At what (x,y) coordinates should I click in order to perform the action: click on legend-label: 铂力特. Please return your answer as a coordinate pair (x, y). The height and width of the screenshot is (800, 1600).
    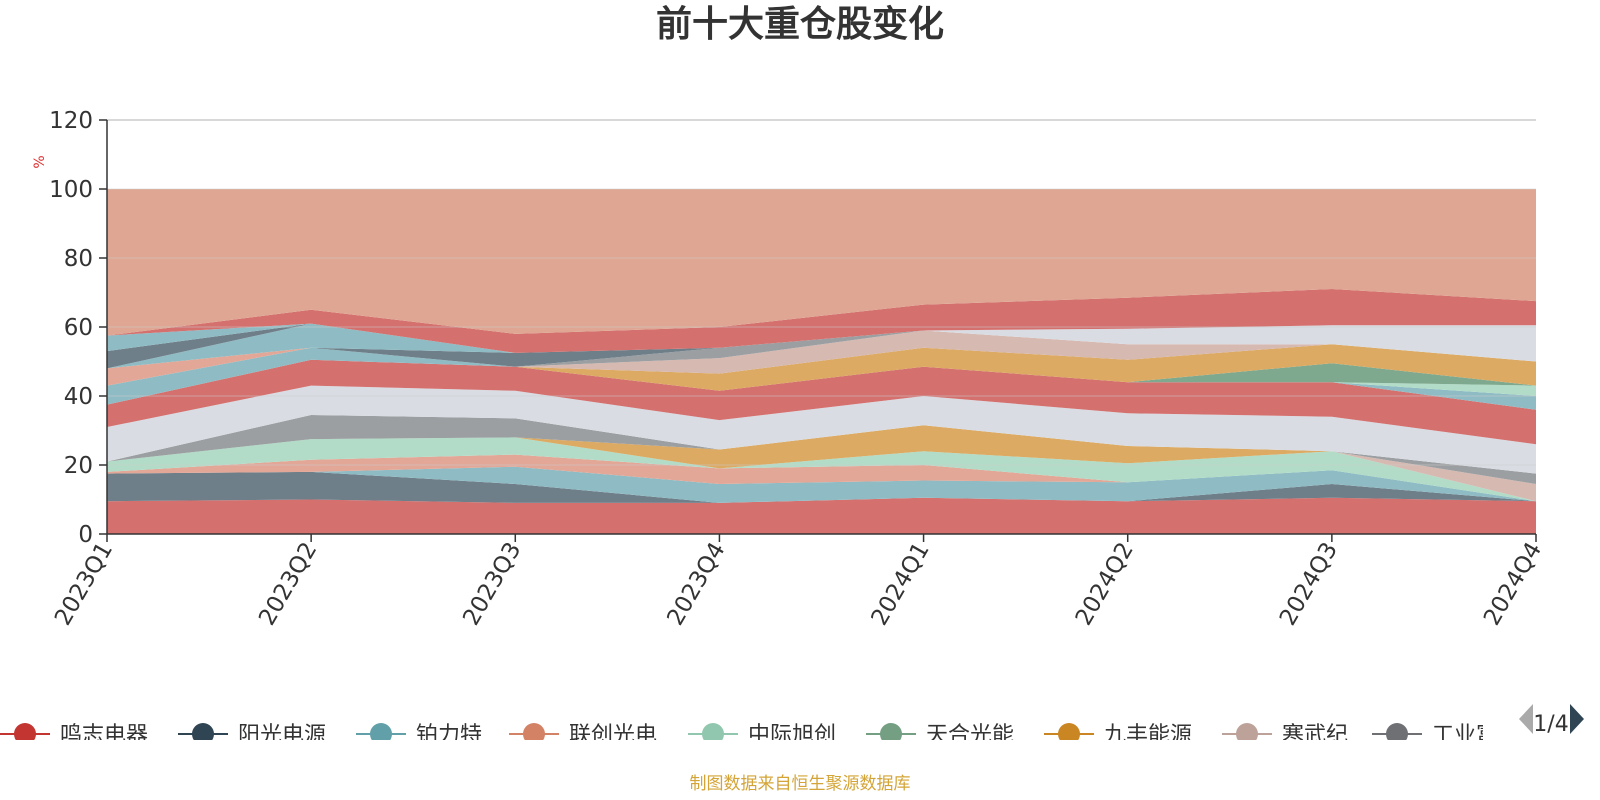
    Looking at the image, I should click on (449, 735).